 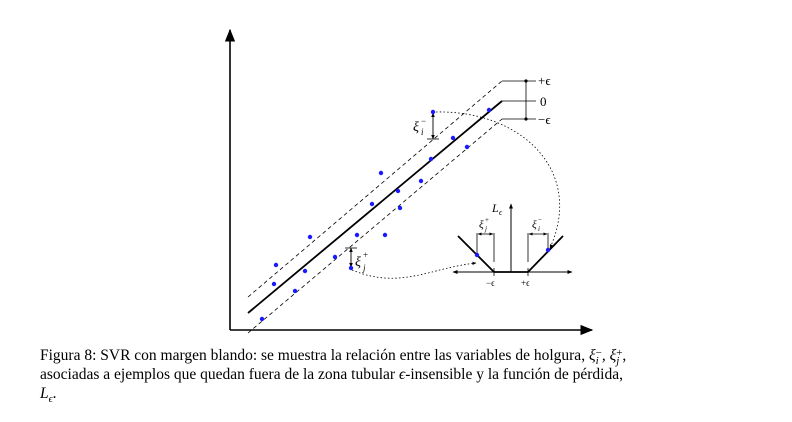 I want to click on caption-xi-2: , ξ, so click(x=609, y=355).